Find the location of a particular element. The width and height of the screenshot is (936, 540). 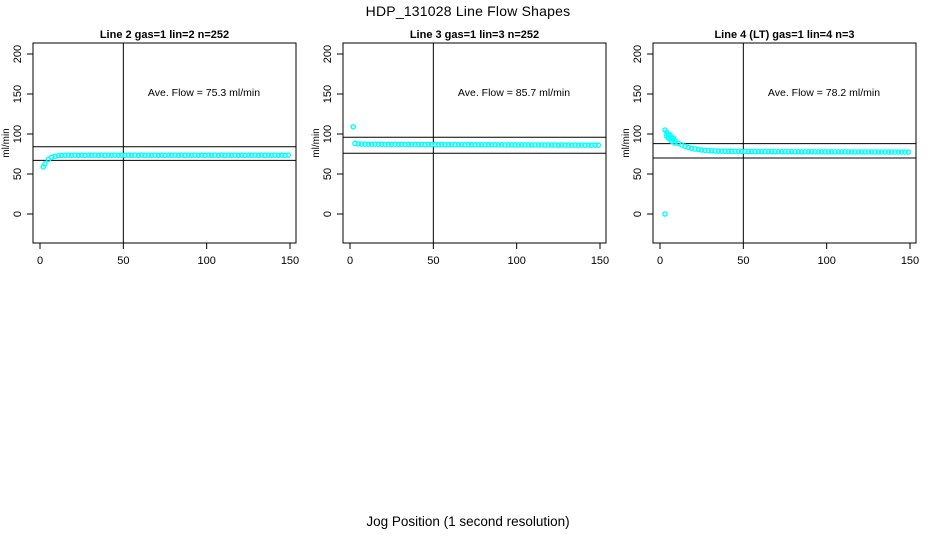

y-tick-label: 100 is located at coordinates (18, 134).